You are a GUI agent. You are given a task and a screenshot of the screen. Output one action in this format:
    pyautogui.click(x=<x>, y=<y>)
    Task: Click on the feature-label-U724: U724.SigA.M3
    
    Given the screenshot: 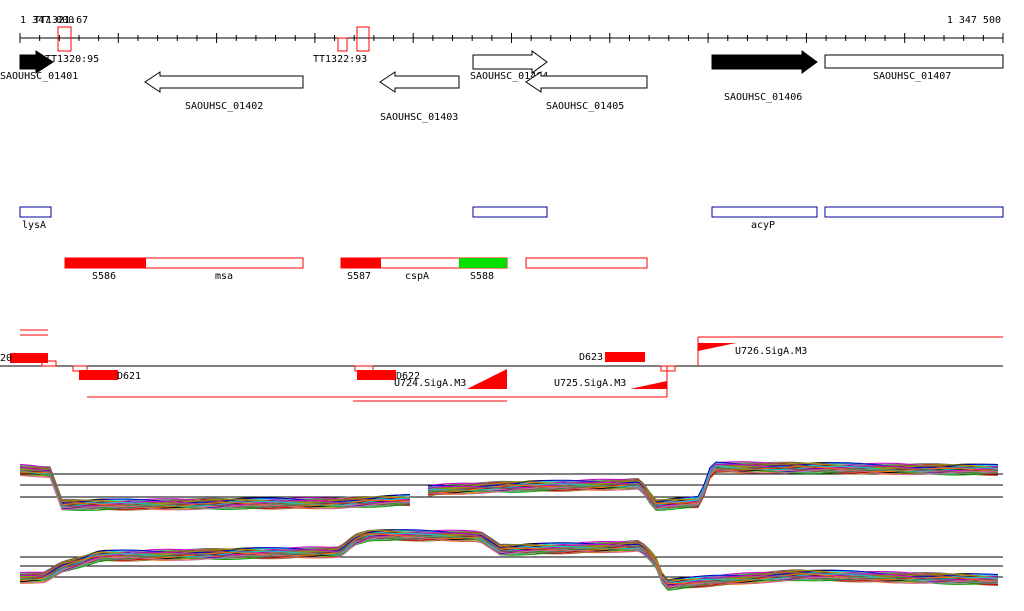 What is the action you would take?
    pyautogui.click(x=430, y=383)
    